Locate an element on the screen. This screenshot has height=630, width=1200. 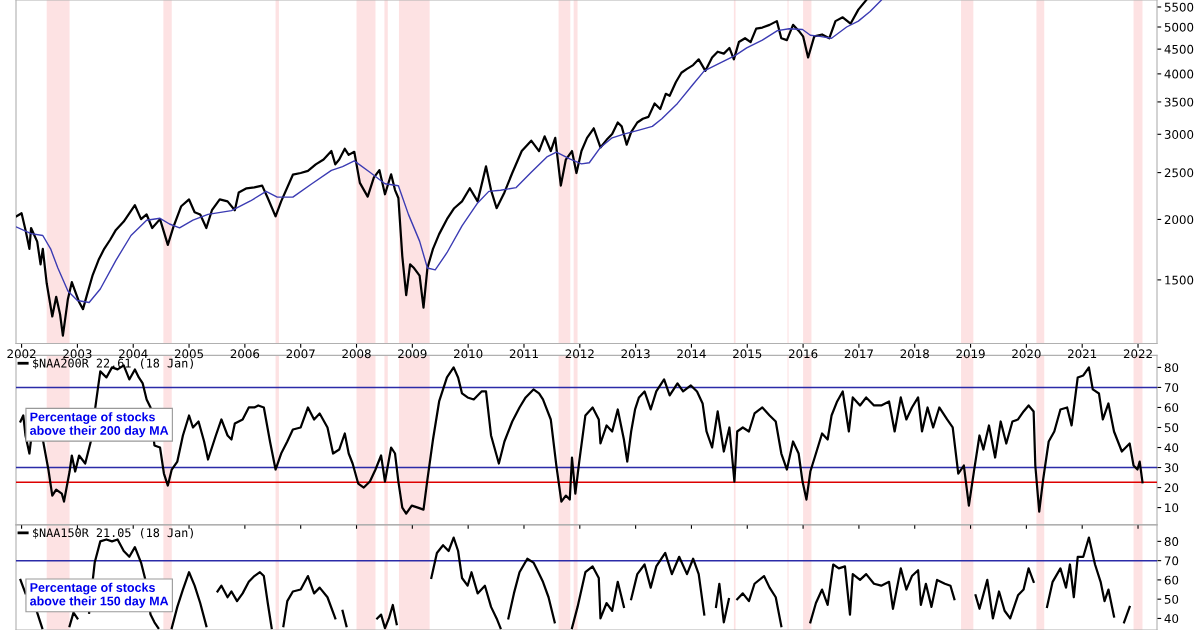
x-tick-label: 2012 is located at coordinates (579, 354).